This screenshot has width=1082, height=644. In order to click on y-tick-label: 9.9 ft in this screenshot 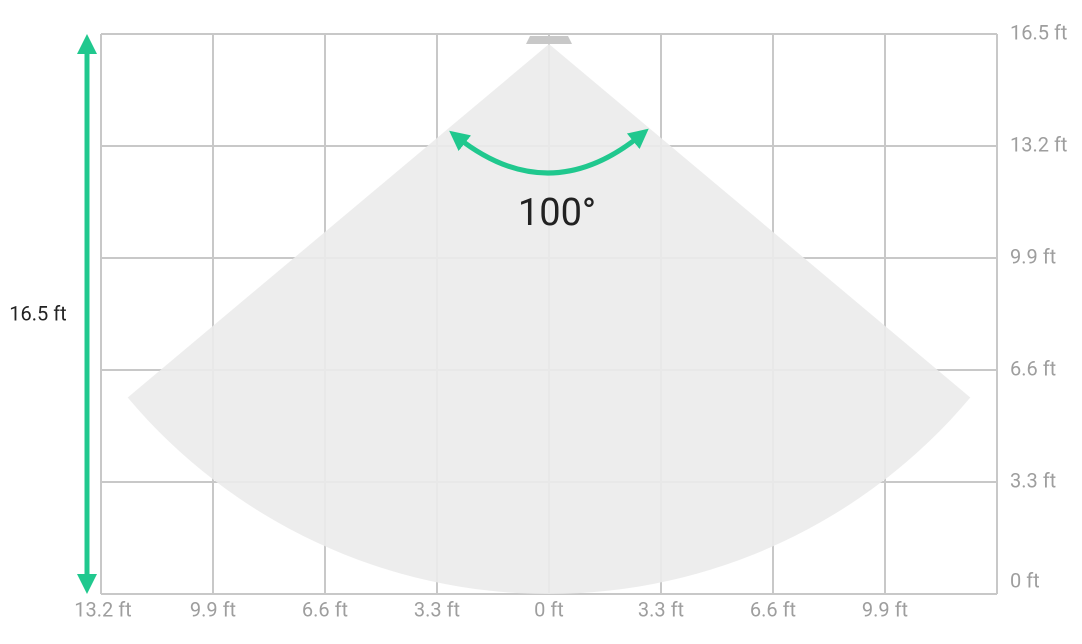, I will do `click(1033, 256)`.